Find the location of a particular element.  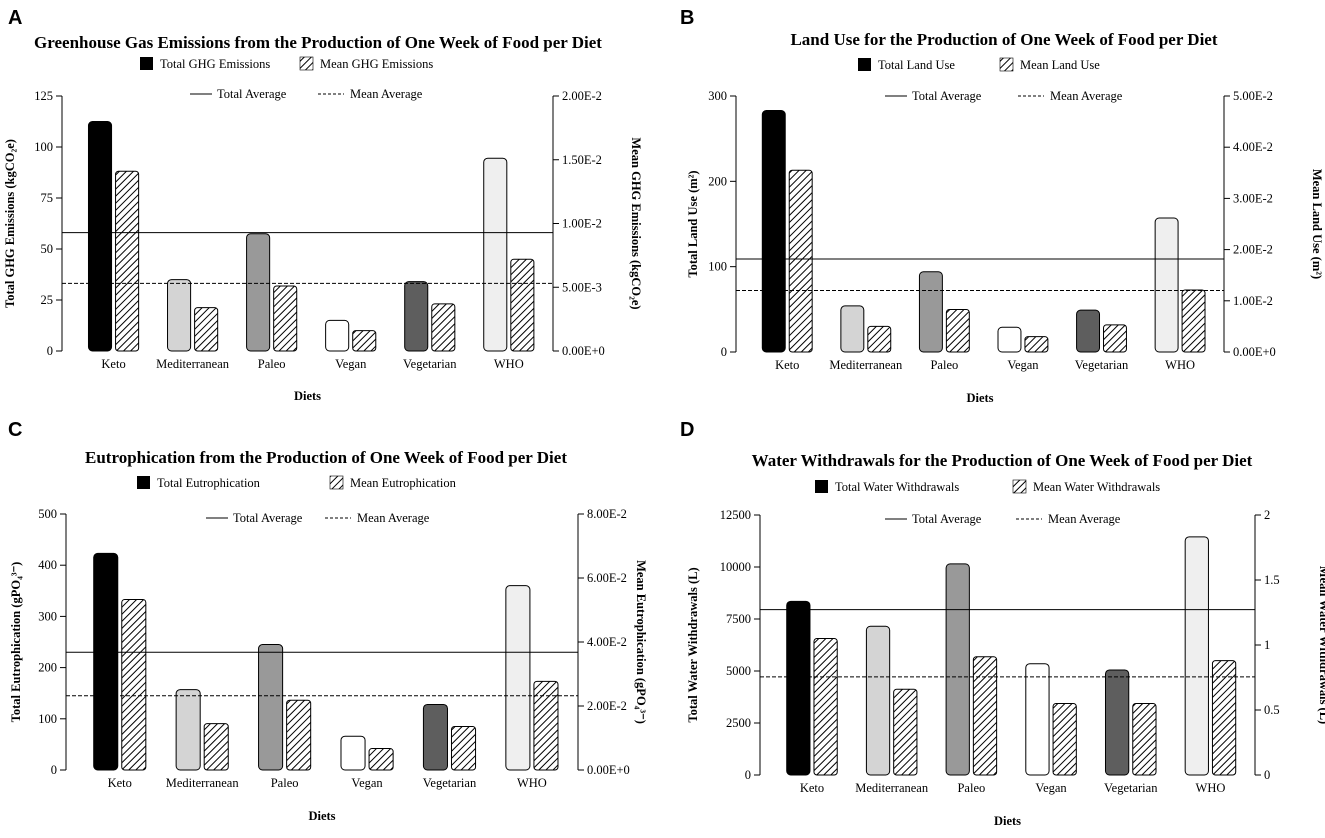

bar-total-keto is located at coordinates (773, 231).